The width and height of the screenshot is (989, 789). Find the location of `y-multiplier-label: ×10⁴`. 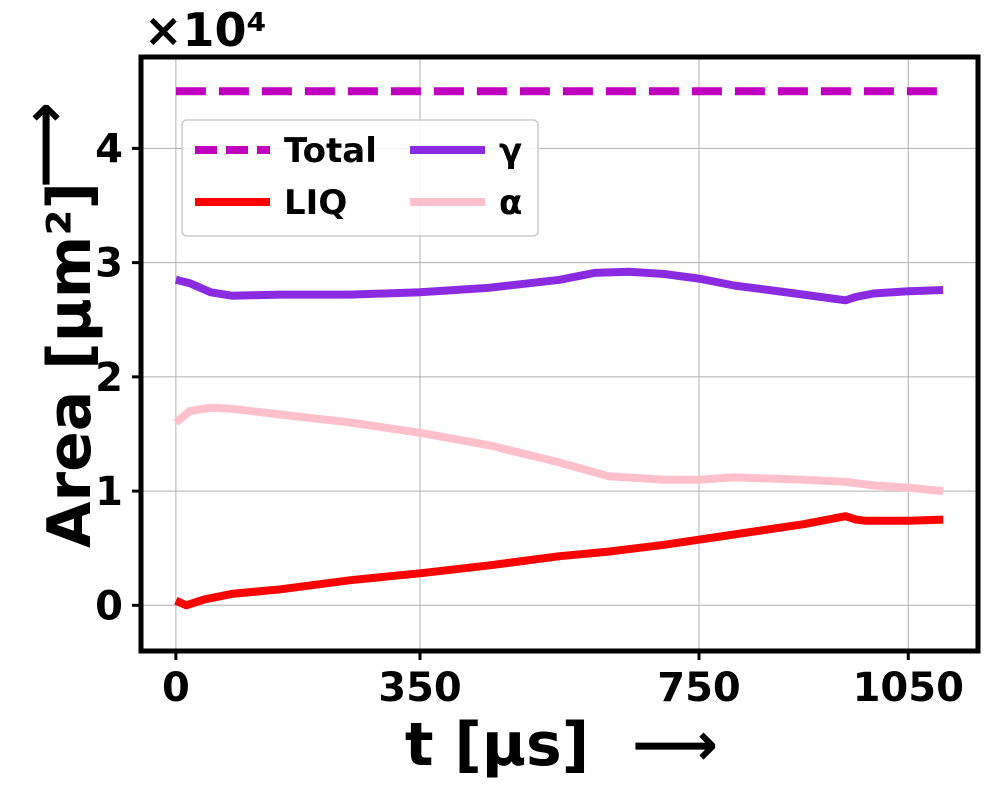

y-multiplier-label: ×10⁴ is located at coordinates (205, 30).